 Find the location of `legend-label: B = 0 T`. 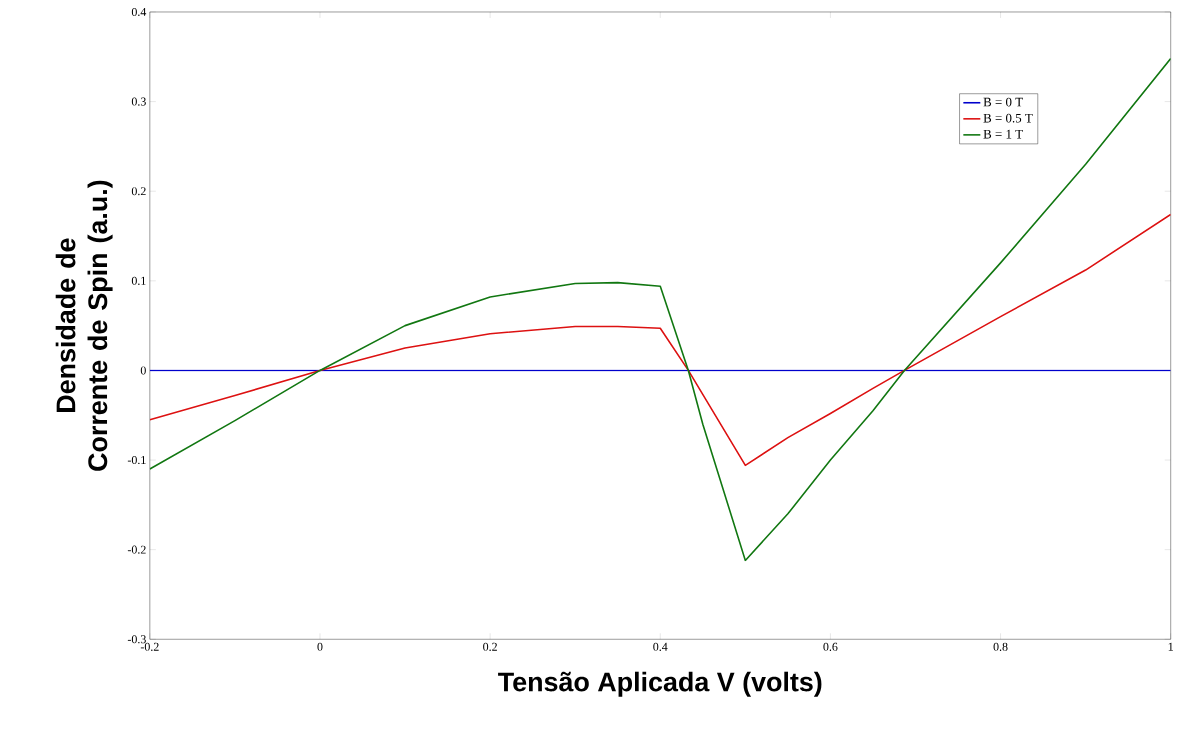

legend-label: B = 0 T is located at coordinates (1003, 102).